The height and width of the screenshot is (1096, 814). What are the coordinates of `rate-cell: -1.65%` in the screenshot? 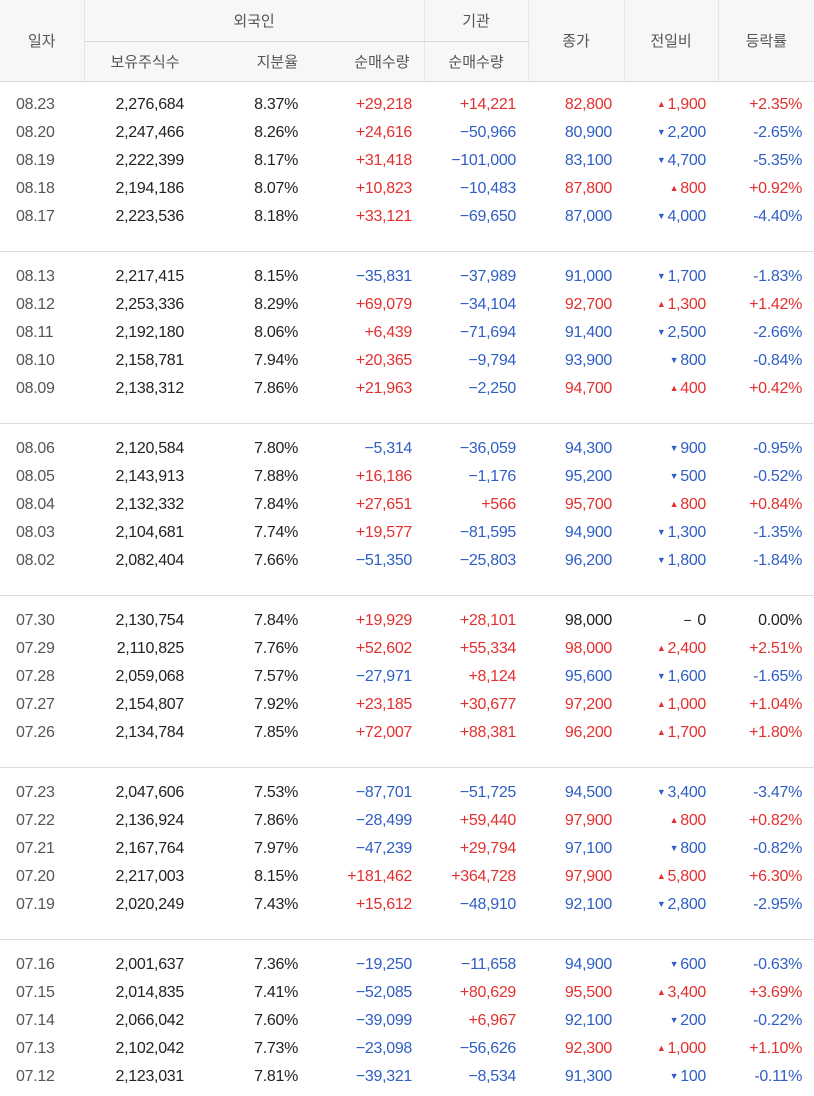 It's located at (778, 676).